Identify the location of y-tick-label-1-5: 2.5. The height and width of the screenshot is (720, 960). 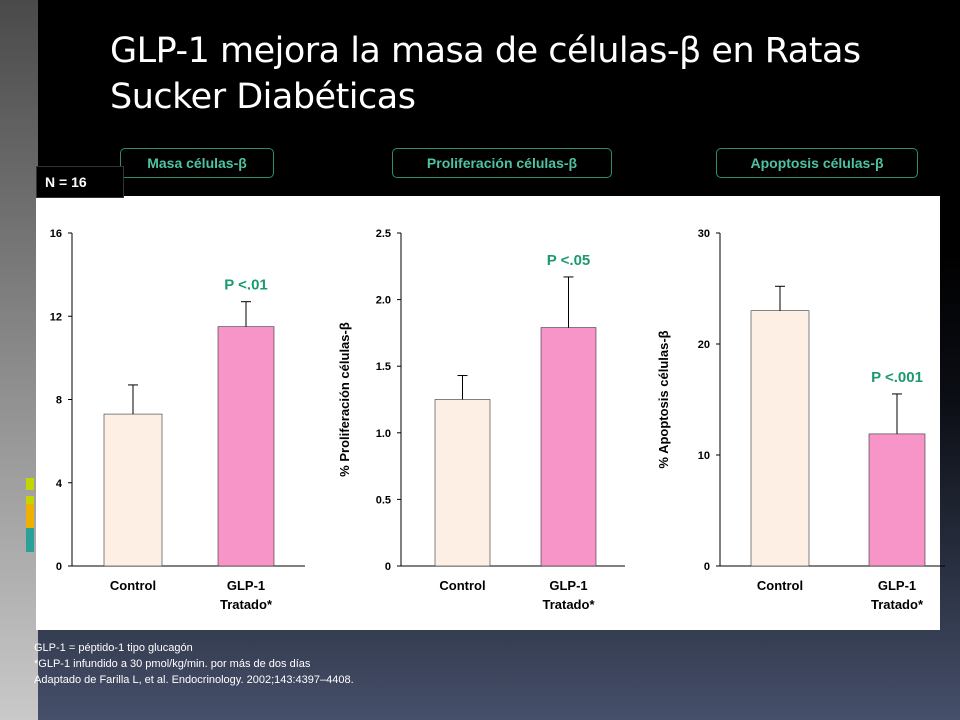
(383, 234).